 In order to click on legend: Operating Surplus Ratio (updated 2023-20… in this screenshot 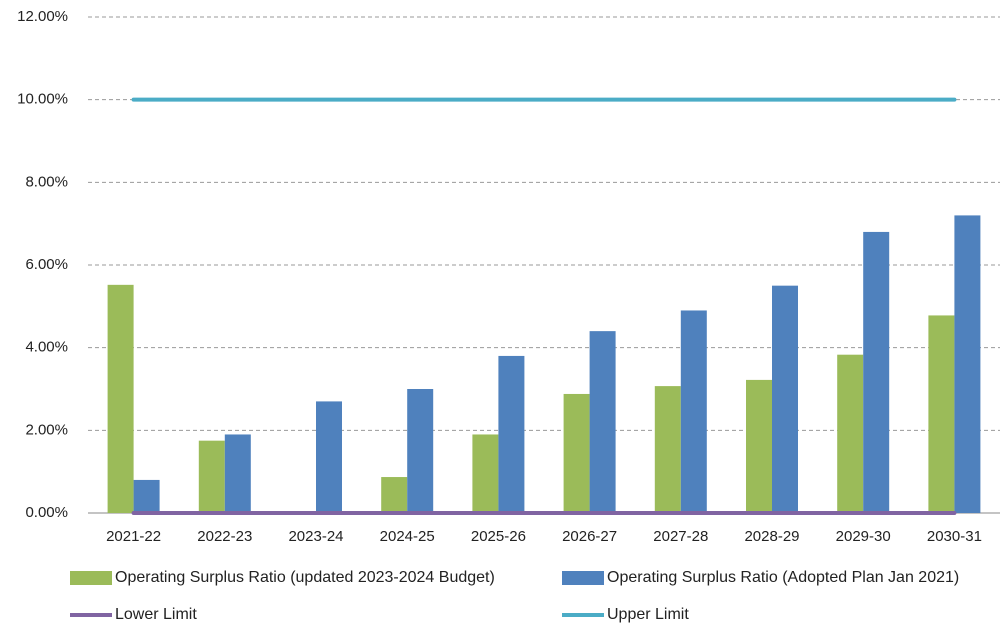, I will do `click(514, 596)`.